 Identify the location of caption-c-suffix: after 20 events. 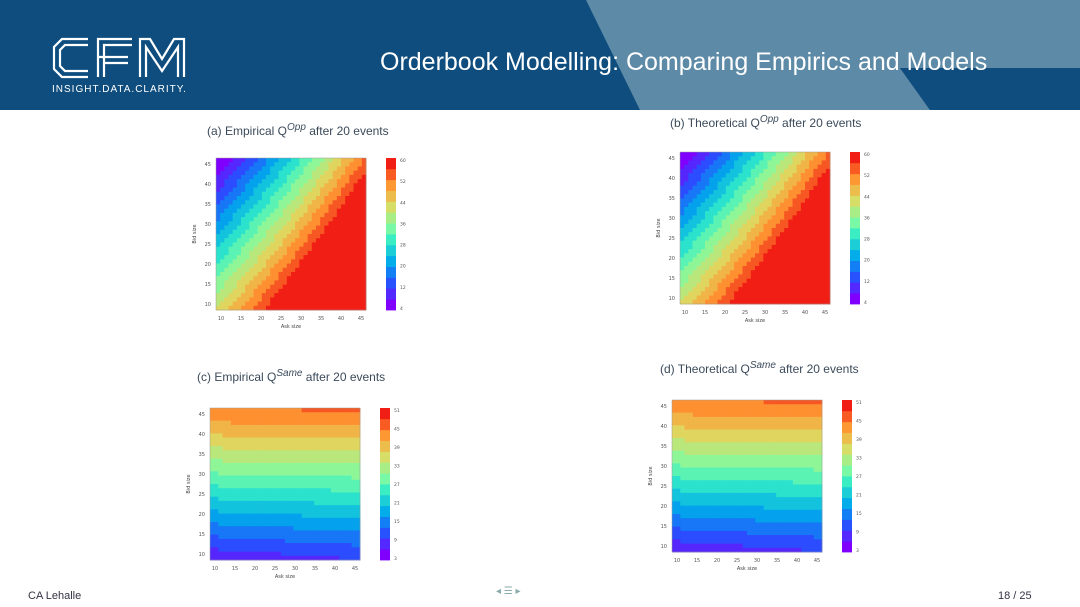
(344, 377).